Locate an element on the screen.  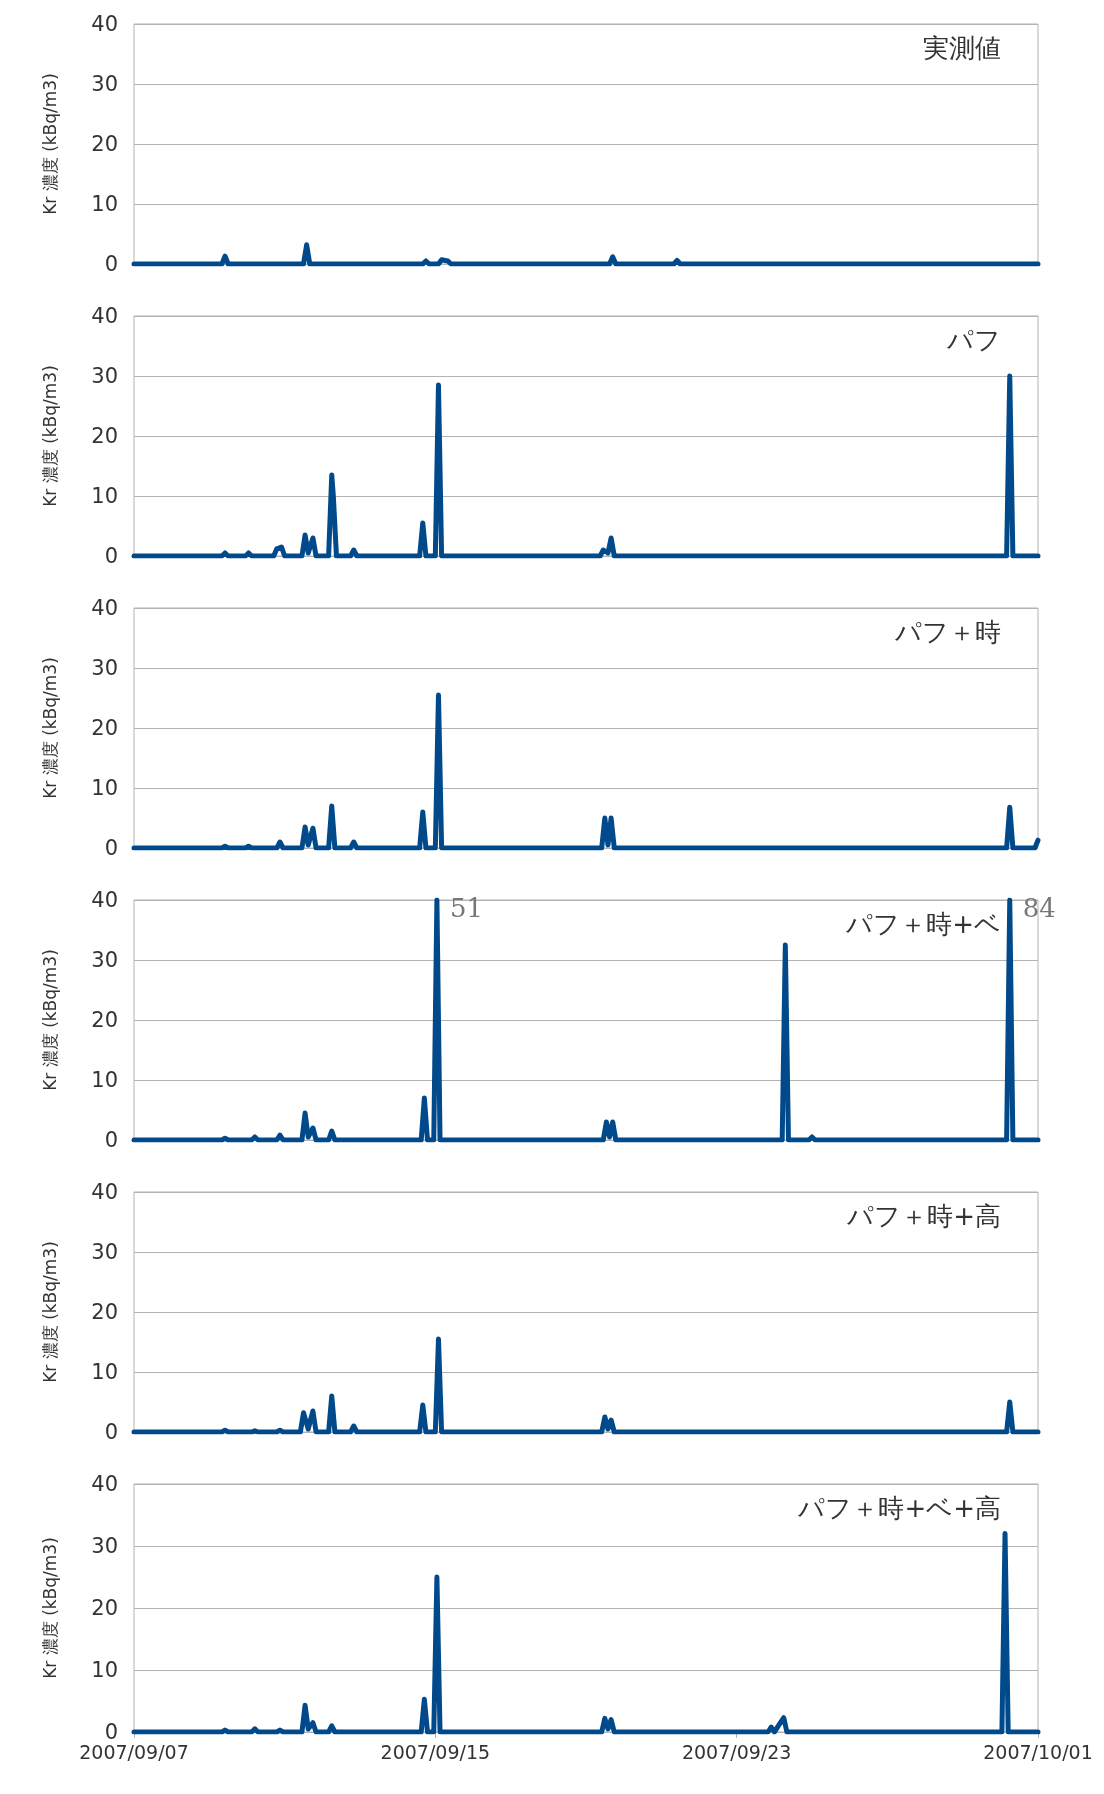
chart-title: パフ＋時+ベ+高 is located at coordinates (899, 1508).